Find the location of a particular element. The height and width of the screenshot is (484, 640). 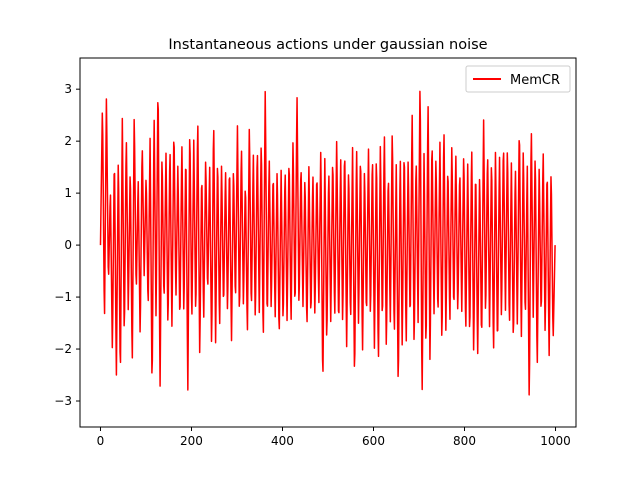

y-tick-label: −1 is located at coordinates (63, 297).